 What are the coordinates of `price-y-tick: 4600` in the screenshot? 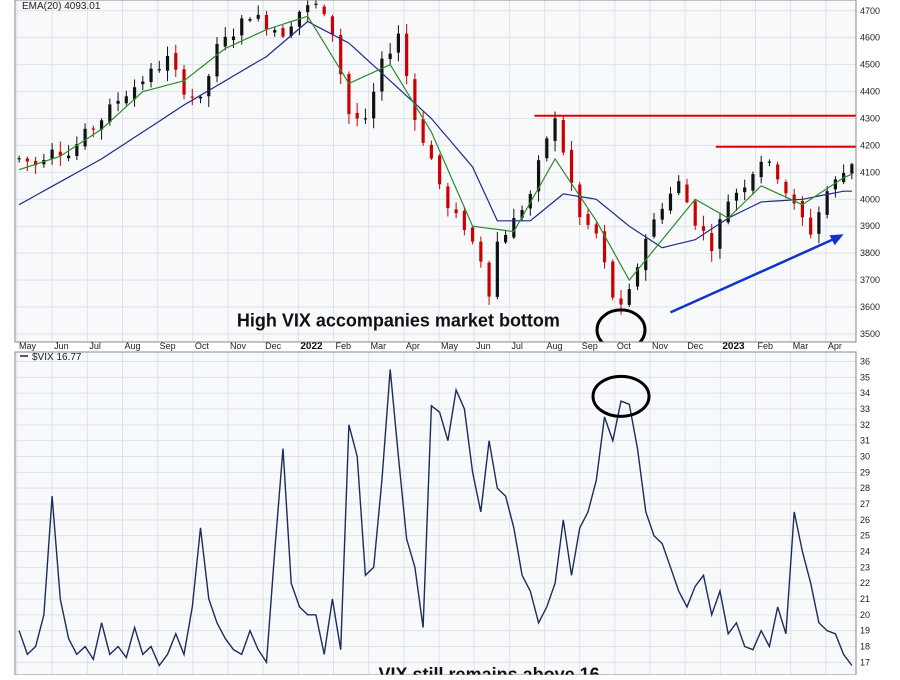 It's located at (870, 38).